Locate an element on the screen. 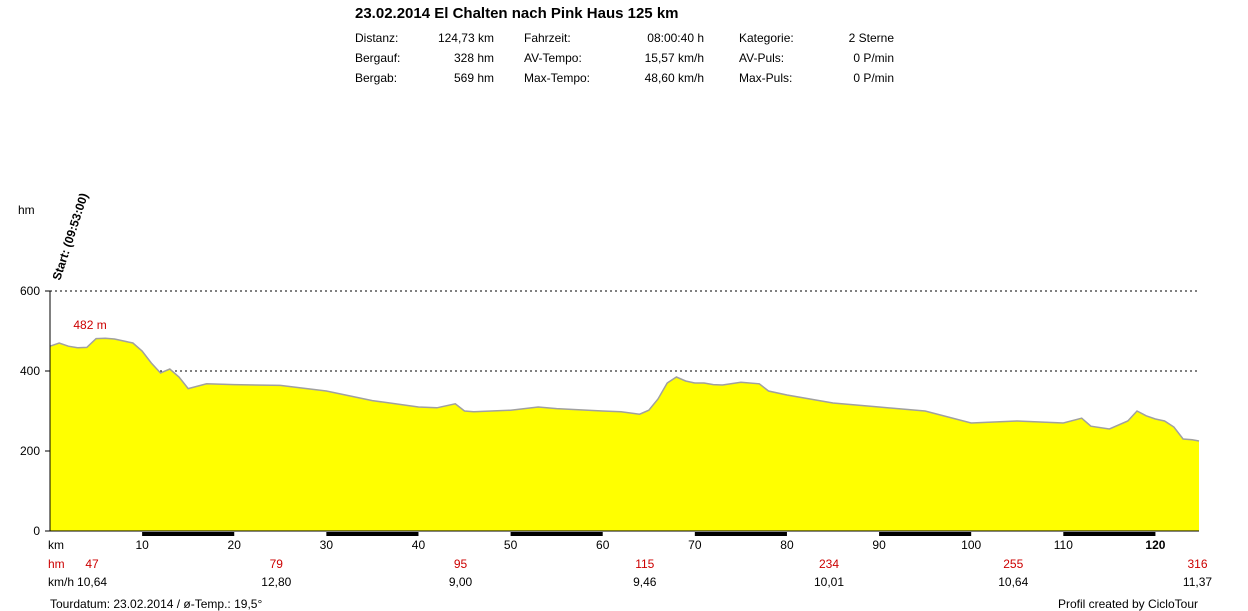 This screenshot has width=1248, height=611. row-label-km-h: km/h is located at coordinates (61, 582).